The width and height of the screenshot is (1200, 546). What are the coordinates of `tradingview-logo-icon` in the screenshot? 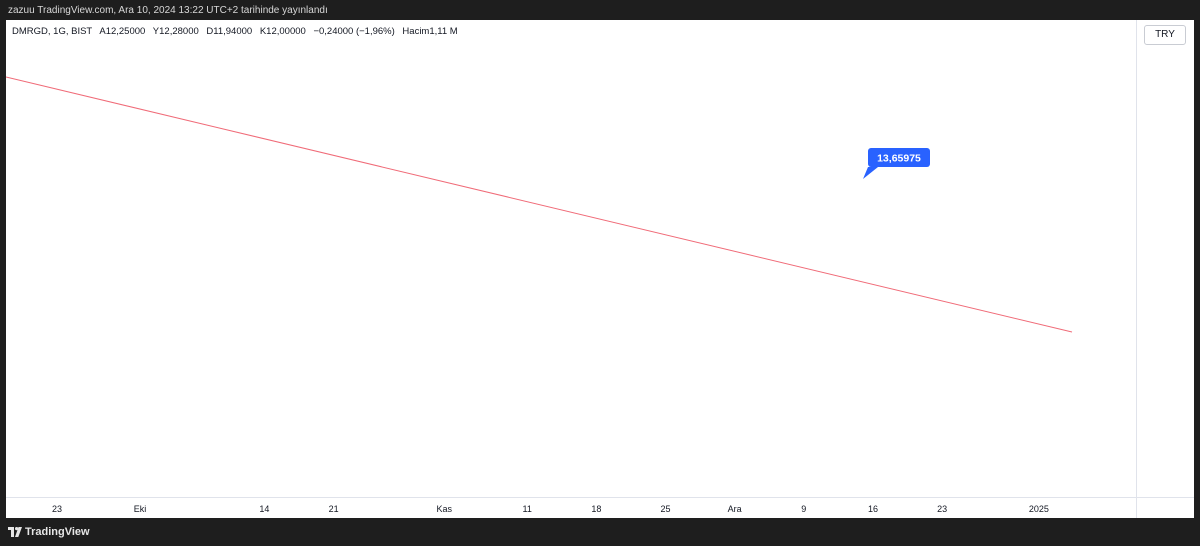 It's located at (15, 532).